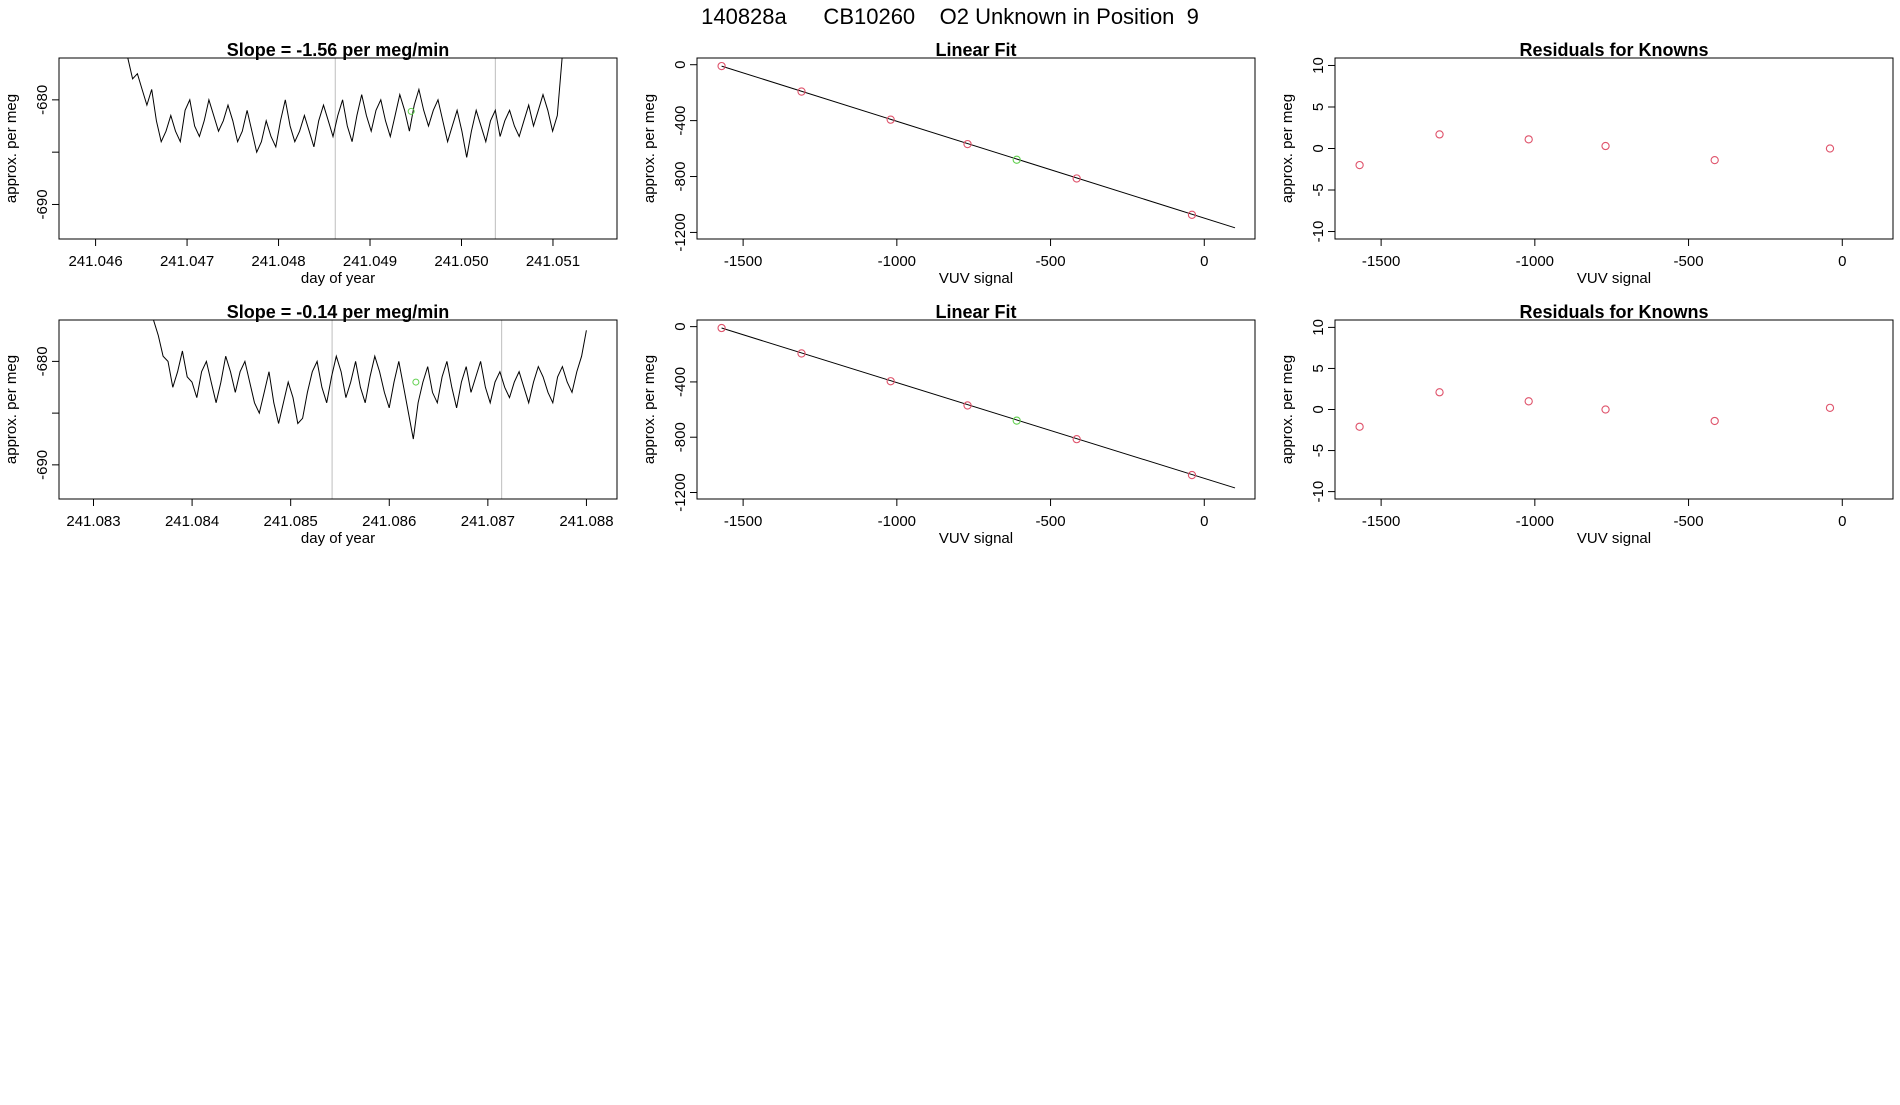 This screenshot has height=1105, width=1900. I want to click on x-tick-label: 241.049, so click(370, 261).